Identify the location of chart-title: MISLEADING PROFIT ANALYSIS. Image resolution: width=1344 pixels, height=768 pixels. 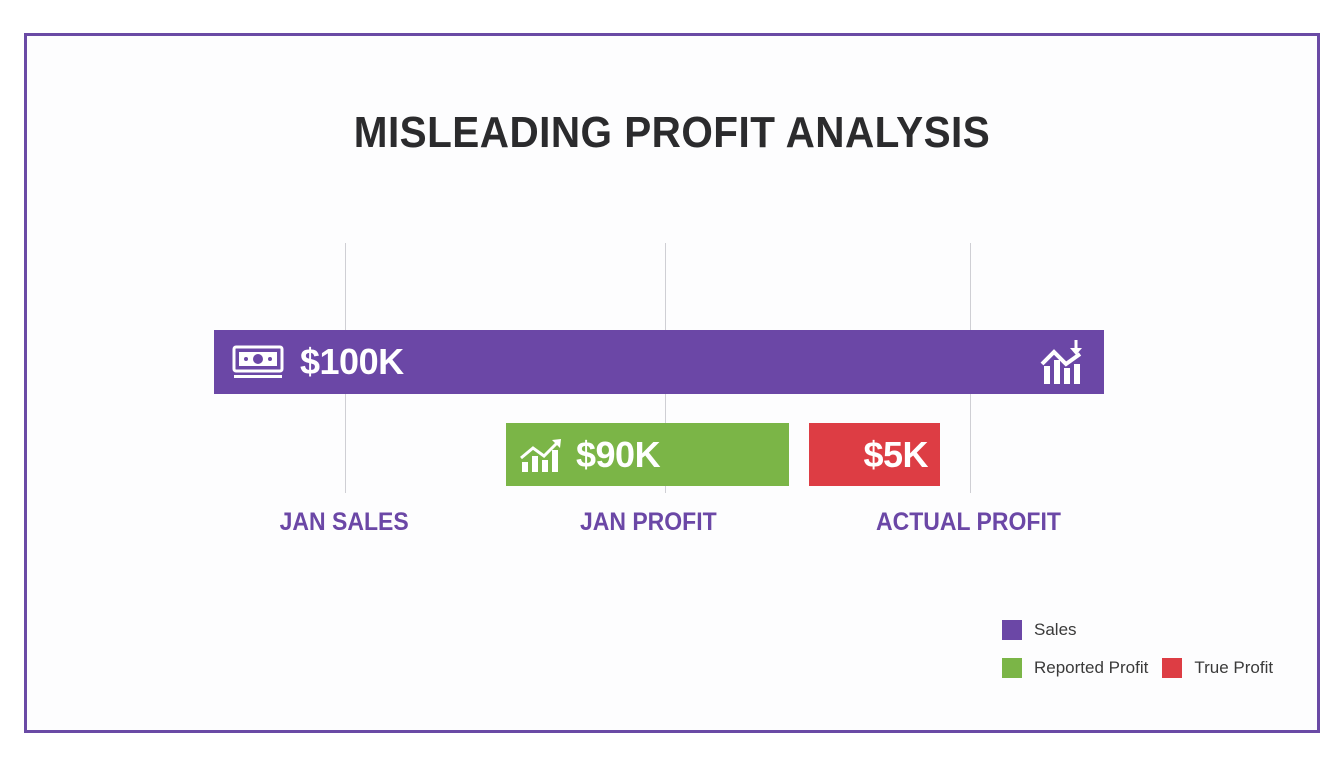
(672, 132).